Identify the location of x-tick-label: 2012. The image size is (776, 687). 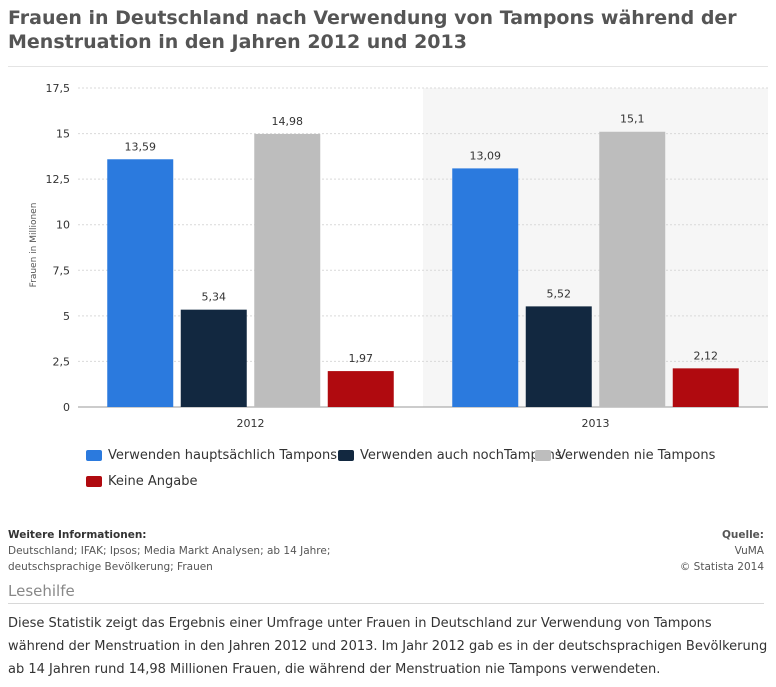
(251, 423).